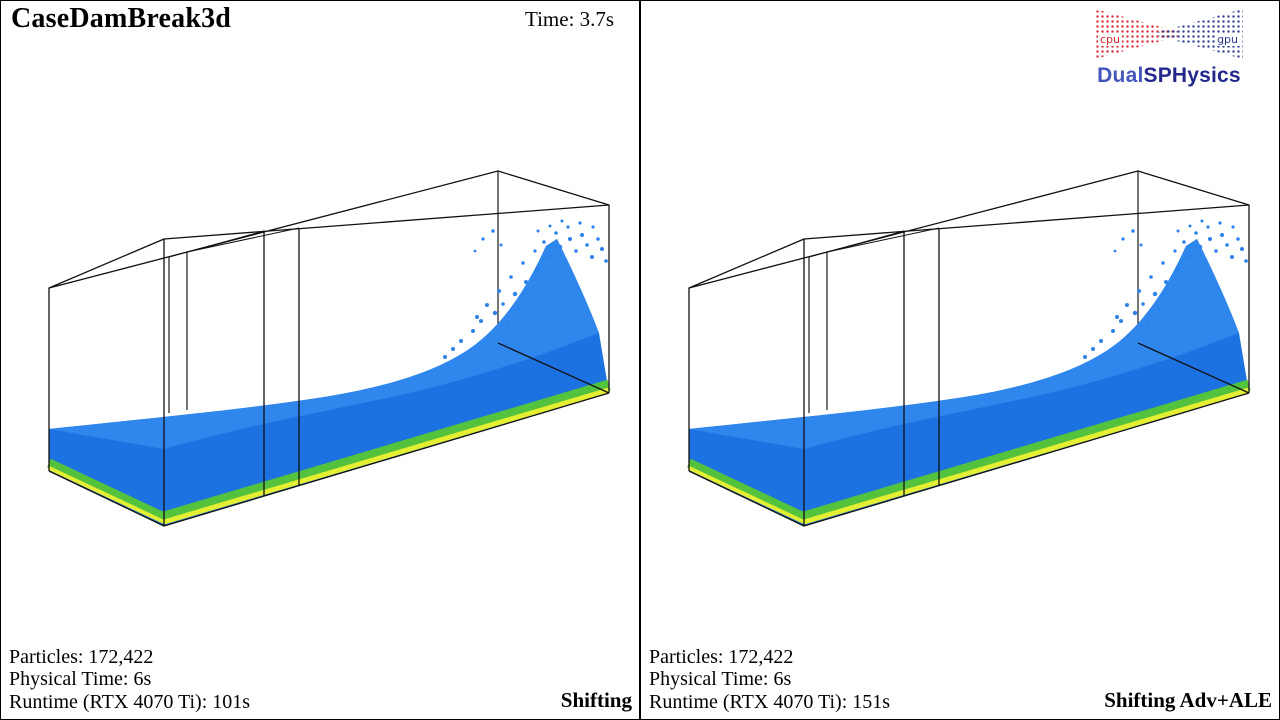  I want to click on method-label-right: Shifting Adv+ALE, so click(1188, 700).